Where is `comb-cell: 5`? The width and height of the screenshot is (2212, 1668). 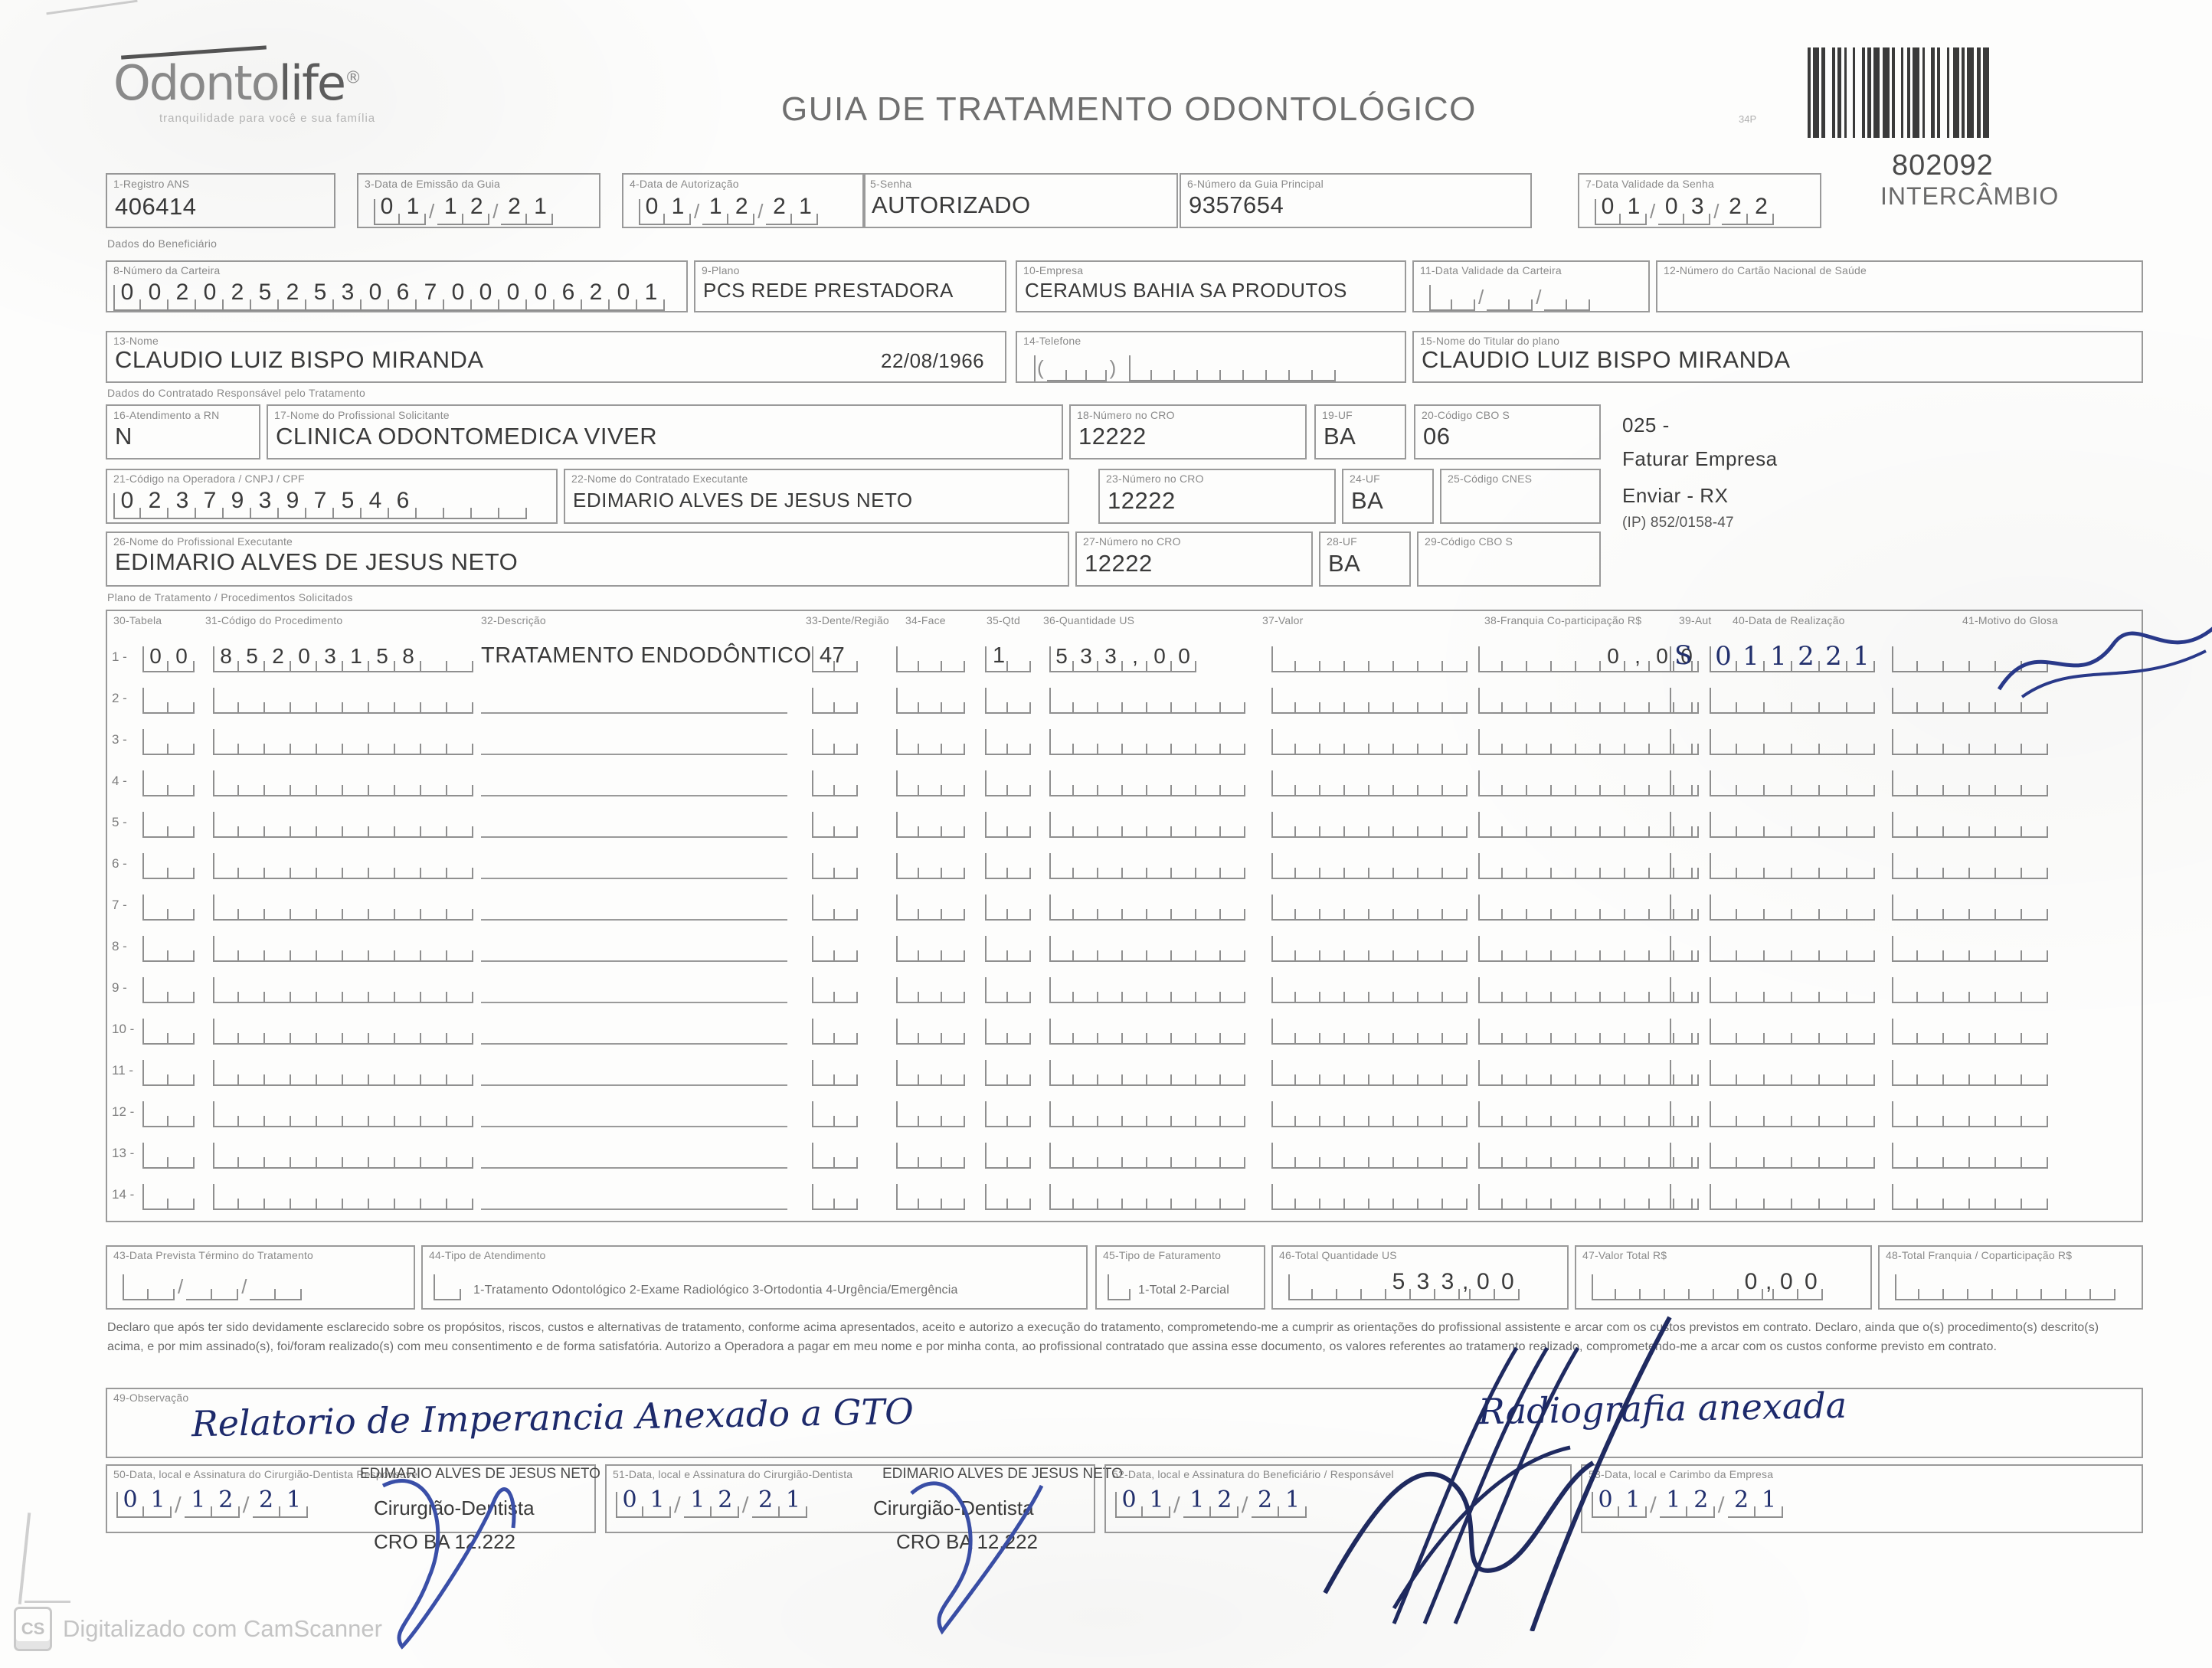
comb-cell: 5 is located at coordinates (348, 501).